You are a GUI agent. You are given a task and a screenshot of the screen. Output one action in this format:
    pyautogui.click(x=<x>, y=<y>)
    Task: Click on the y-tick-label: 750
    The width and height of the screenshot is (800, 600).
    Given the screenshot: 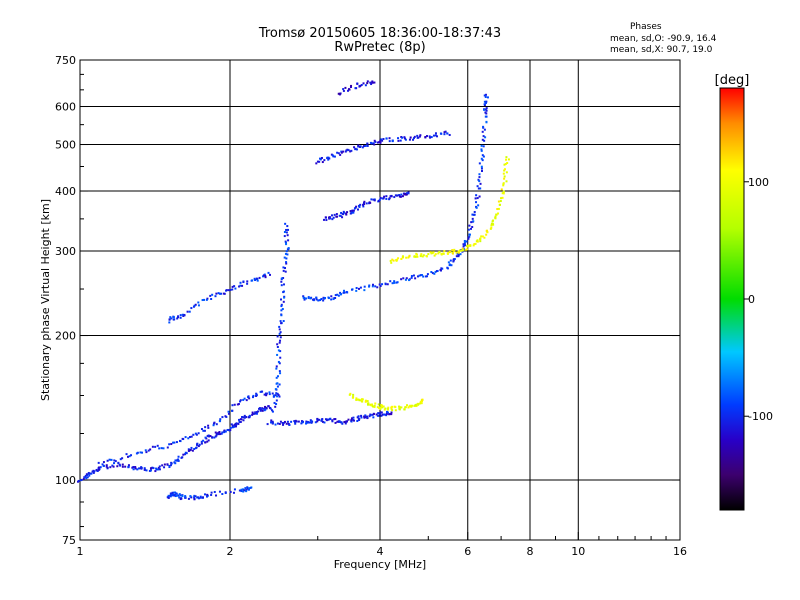 What is the action you would take?
    pyautogui.click(x=65, y=60)
    